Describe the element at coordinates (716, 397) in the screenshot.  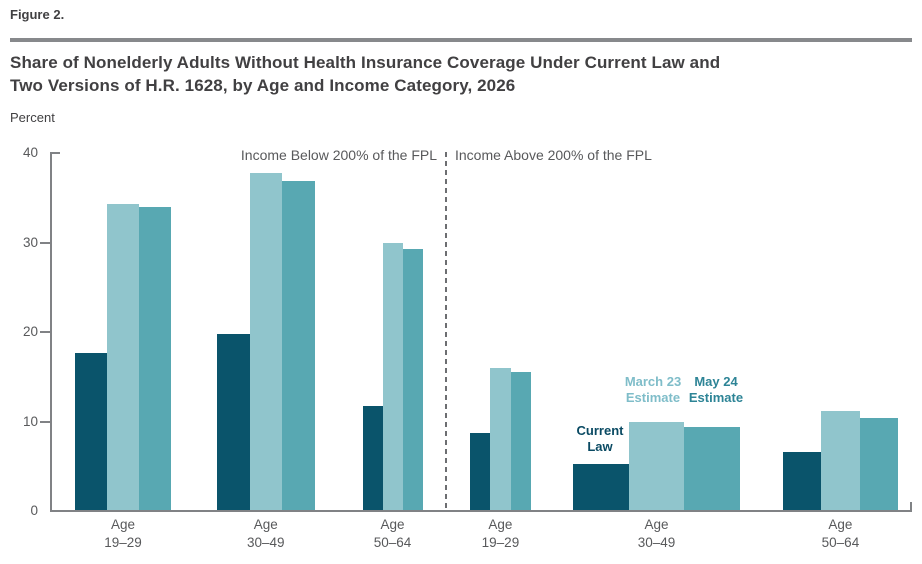
I see `series-label-may-24-line2: Estimate` at that location.